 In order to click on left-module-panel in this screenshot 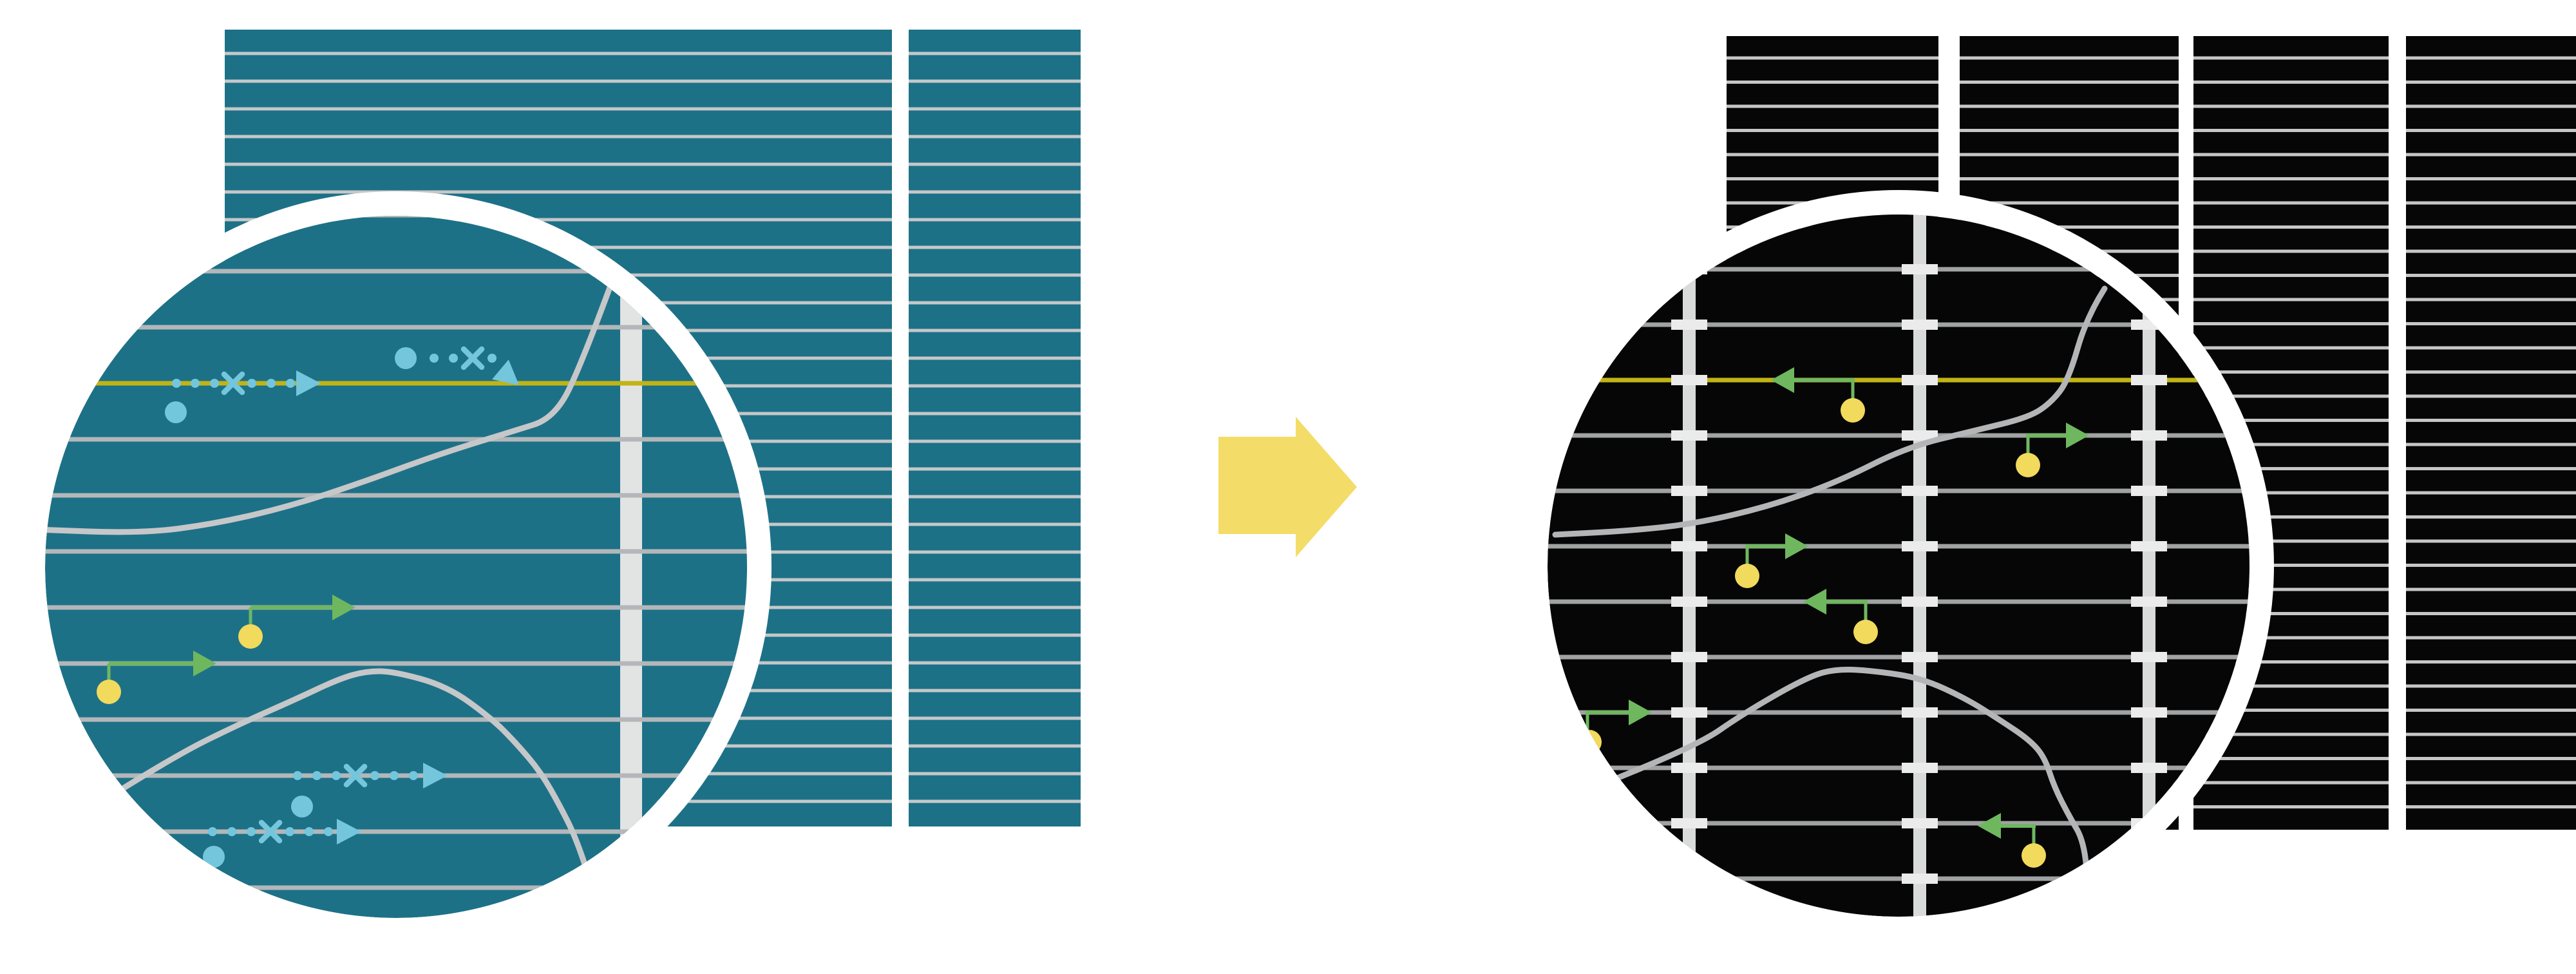, I will do `click(995, 428)`.